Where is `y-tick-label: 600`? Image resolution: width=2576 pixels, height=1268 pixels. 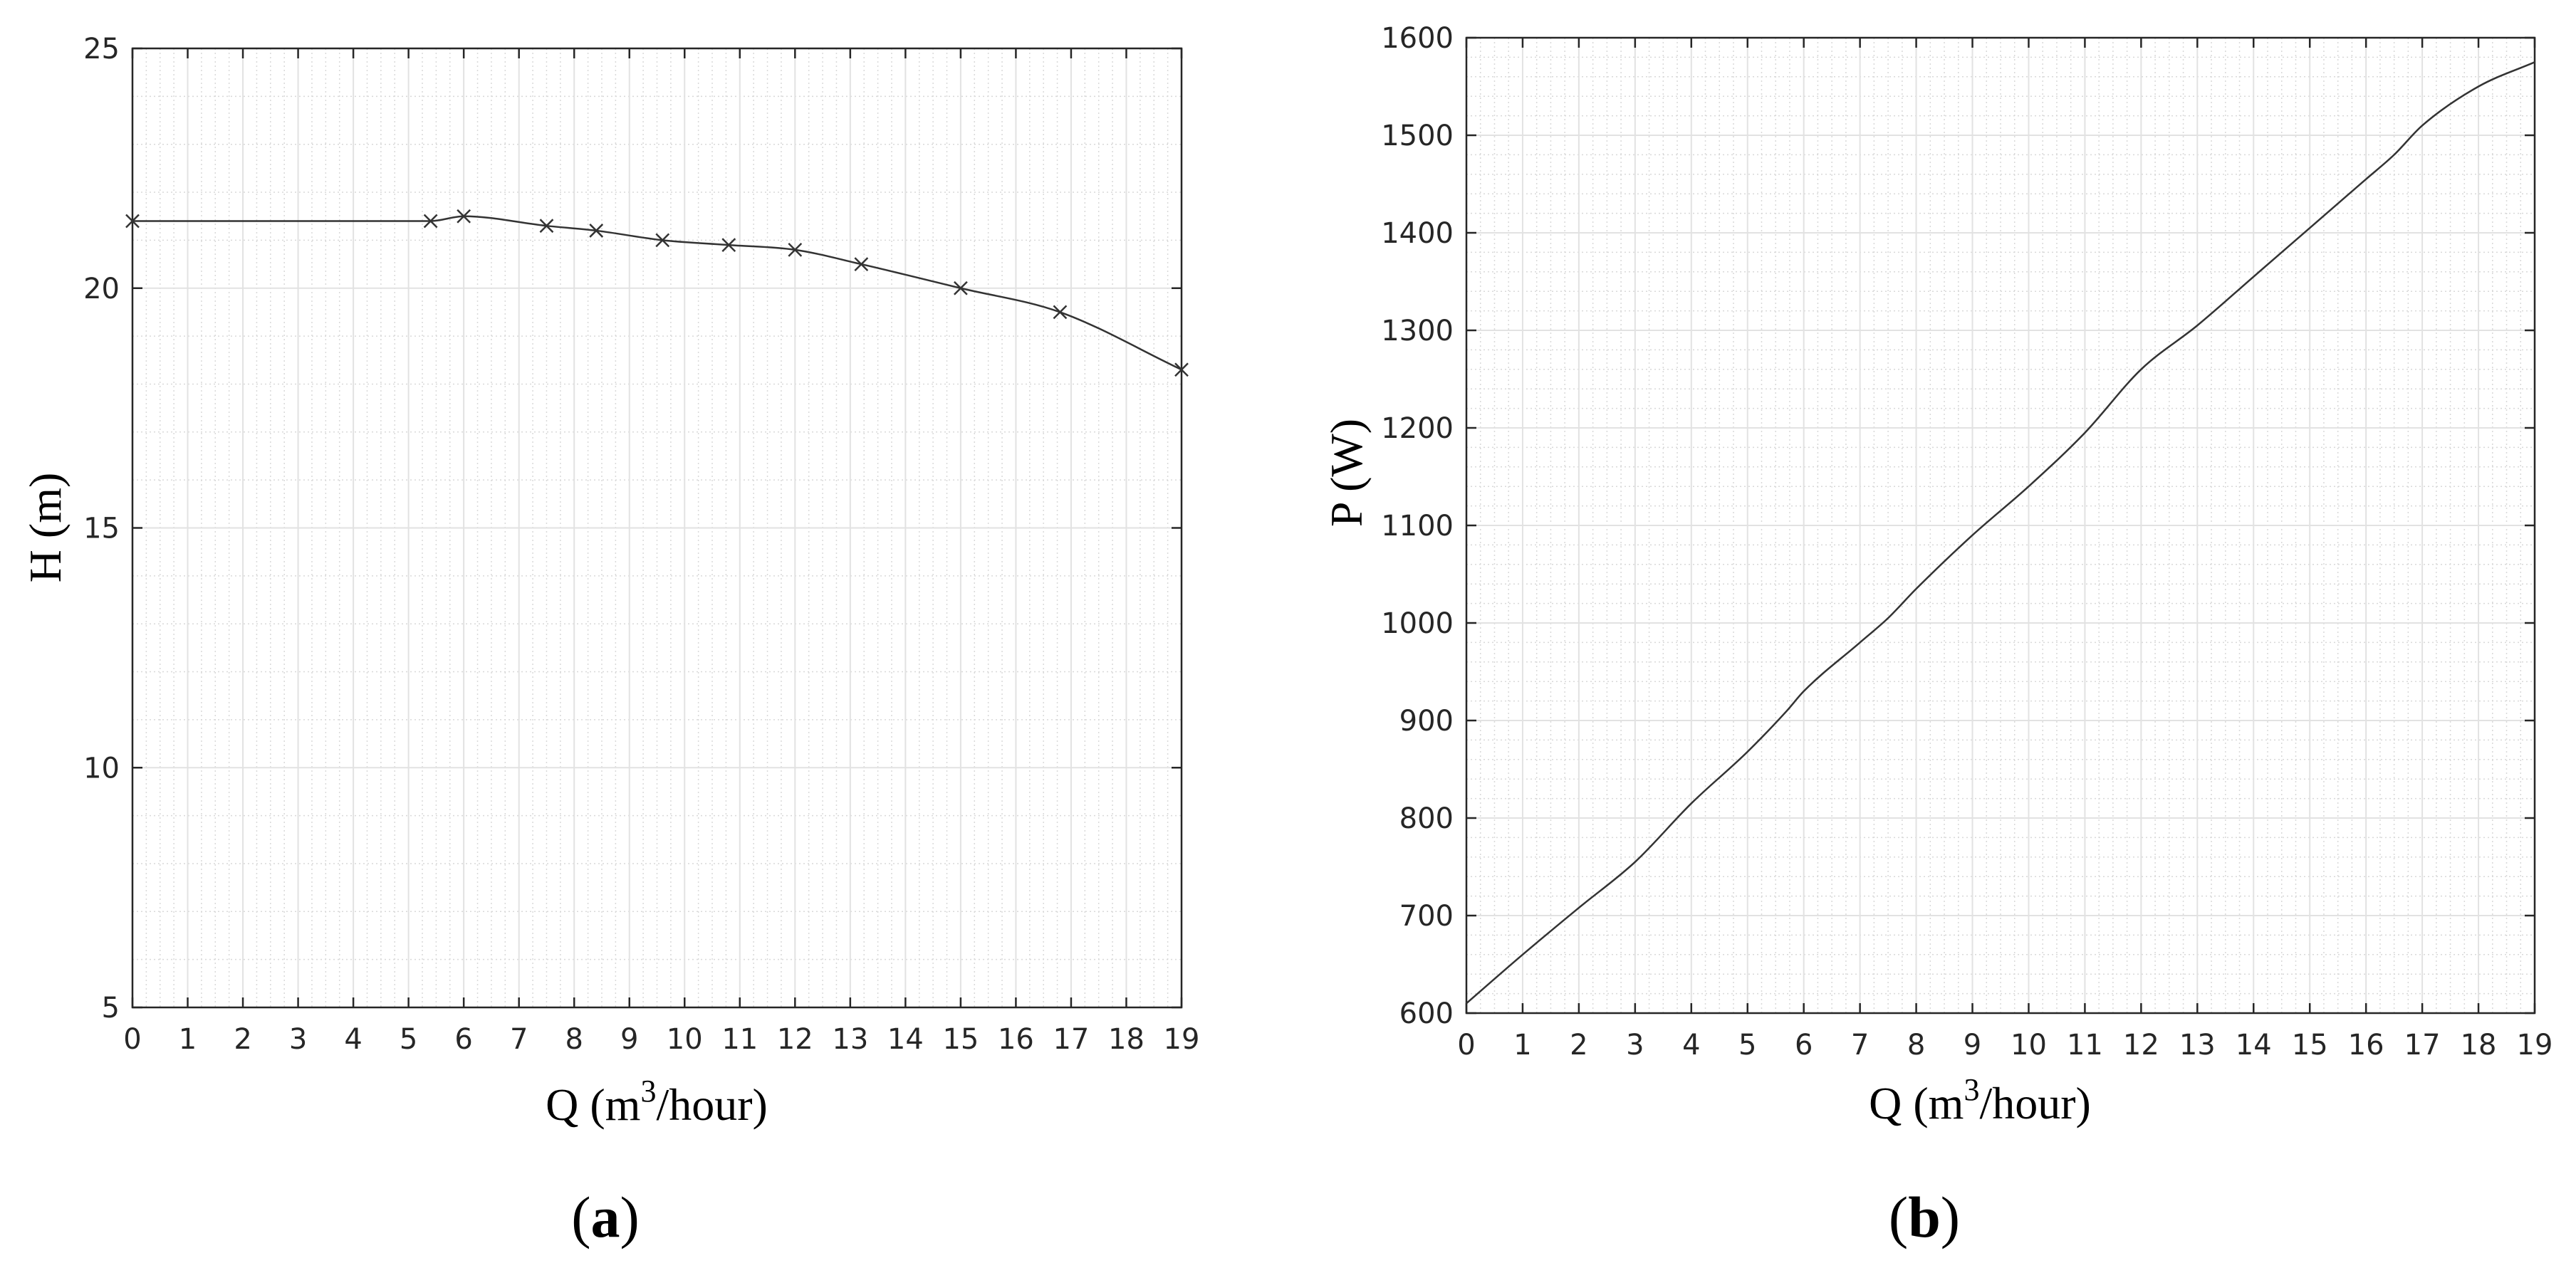 y-tick-label: 600 is located at coordinates (1426, 1013).